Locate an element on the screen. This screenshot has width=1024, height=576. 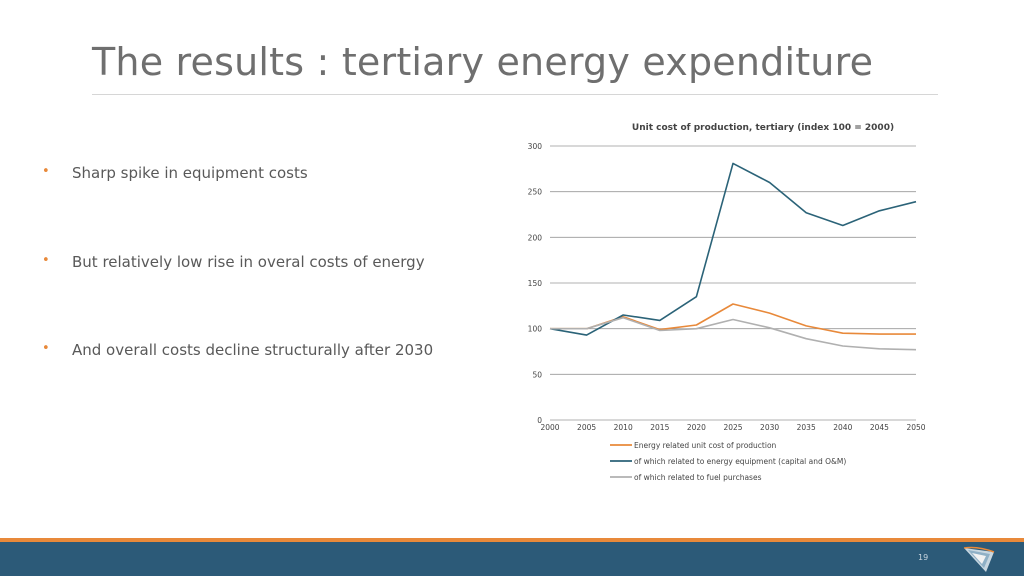
x-tick-label: 2015 is located at coordinates (659, 427).